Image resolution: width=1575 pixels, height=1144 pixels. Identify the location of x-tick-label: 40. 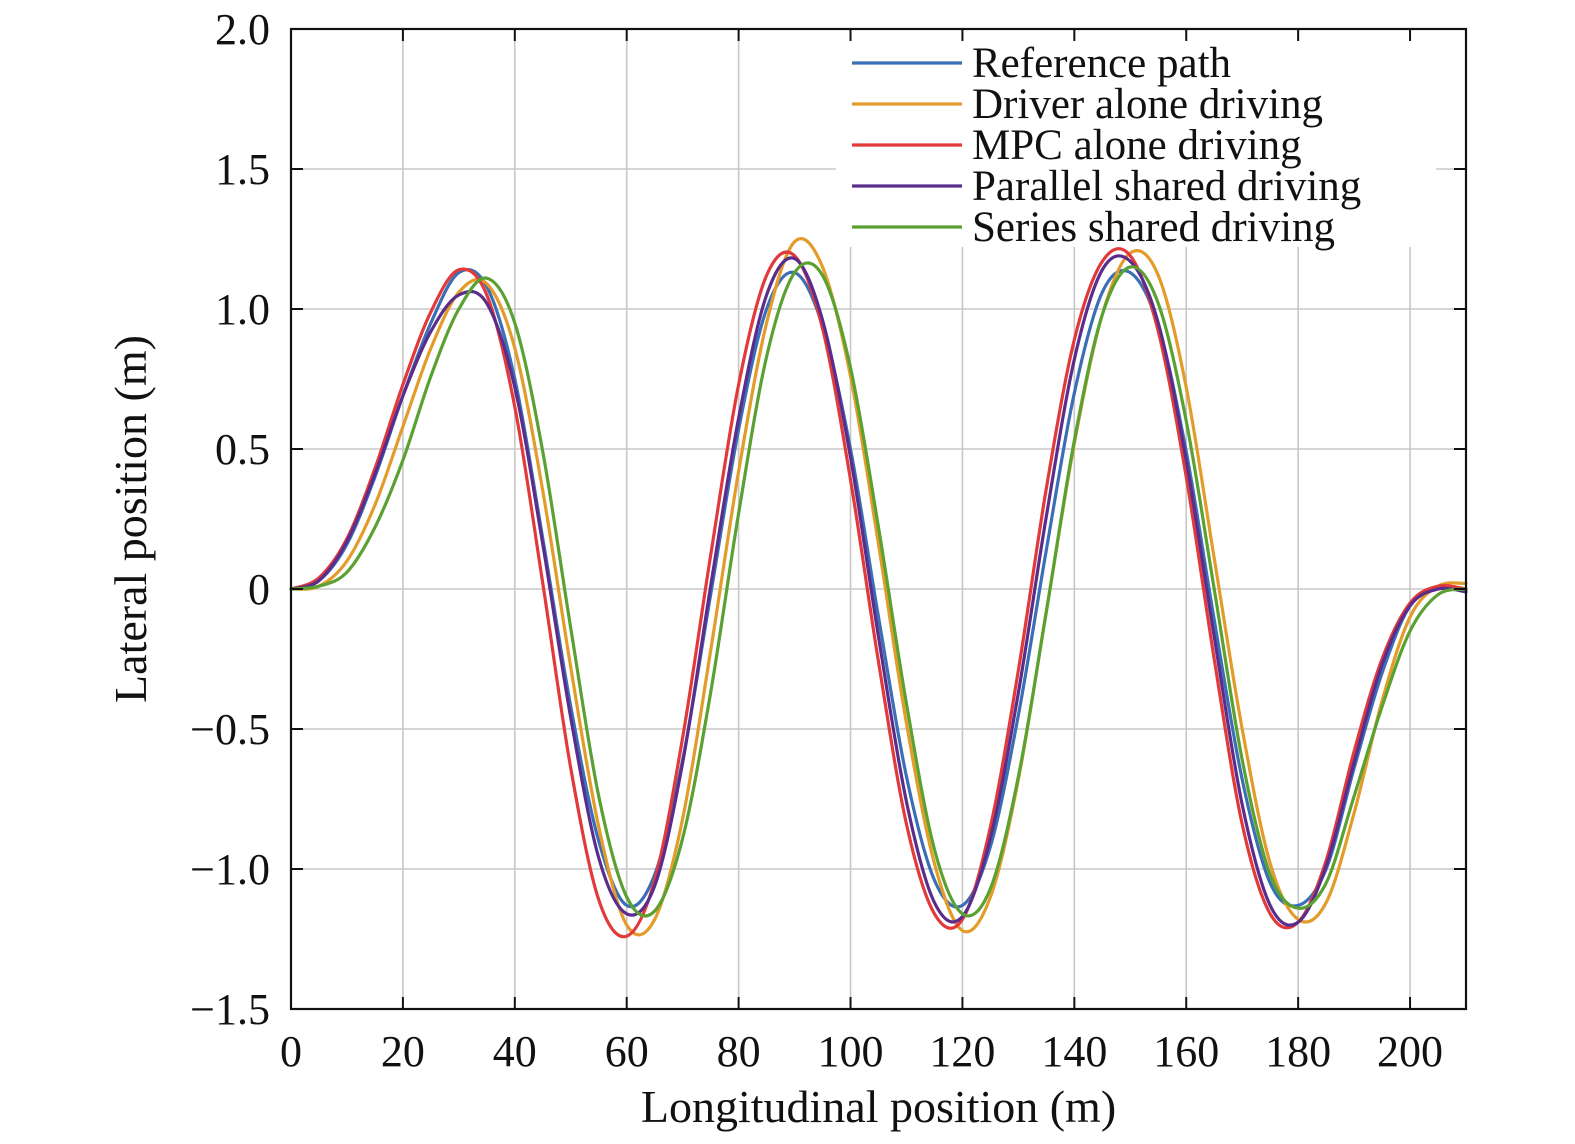
(515, 1051).